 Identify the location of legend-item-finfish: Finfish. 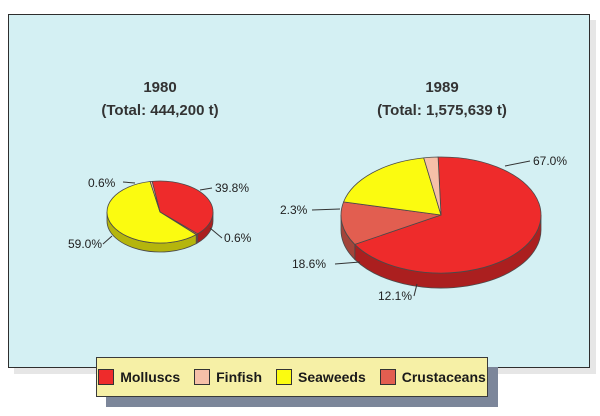
(228, 377).